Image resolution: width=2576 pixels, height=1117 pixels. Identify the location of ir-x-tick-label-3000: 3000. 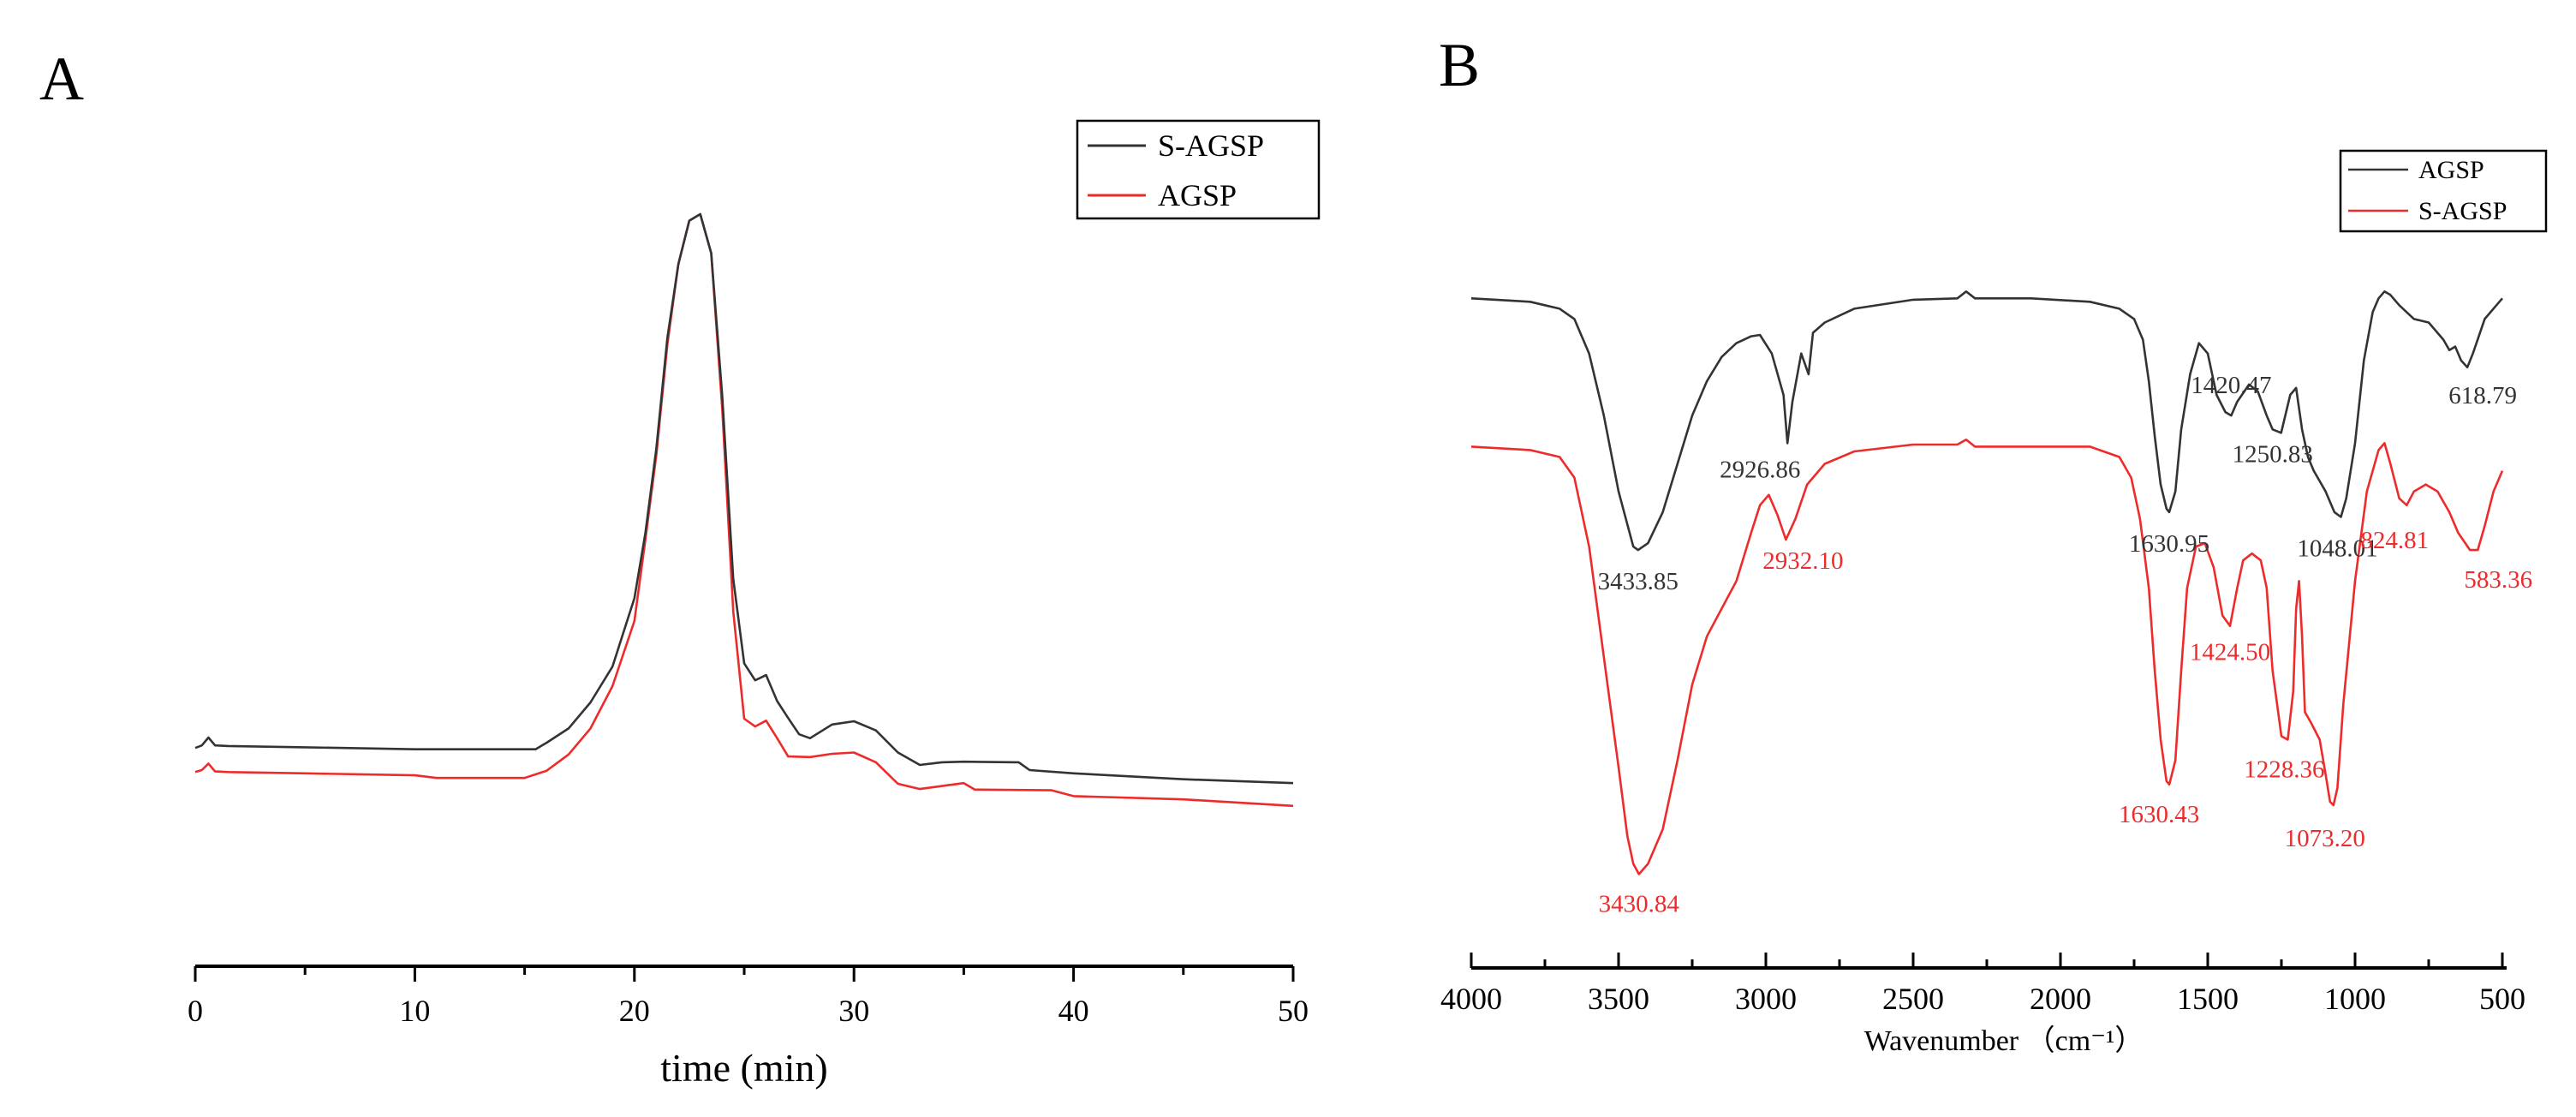
(1766, 999).